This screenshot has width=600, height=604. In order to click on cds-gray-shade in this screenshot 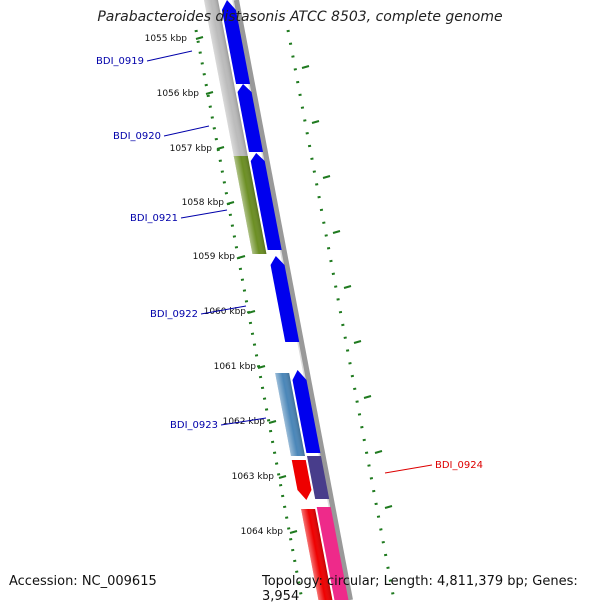, I will do `click(226, 78)`.